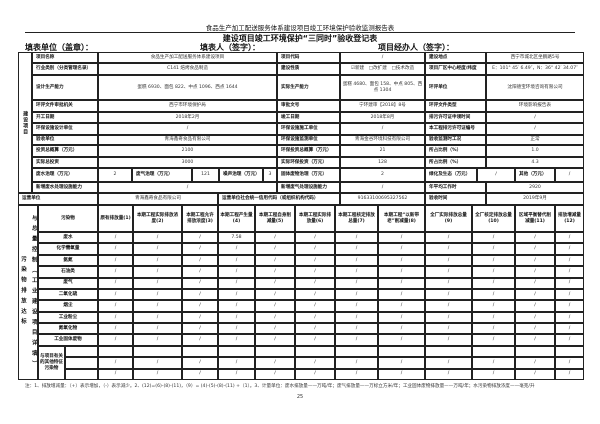 The height and width of the screenshot is (424, 600). What do you see at coordinates (382, 106) in the screenshot?
I see `field-value: 宁环建审【2018】8号` at bounding box center [382, 106].